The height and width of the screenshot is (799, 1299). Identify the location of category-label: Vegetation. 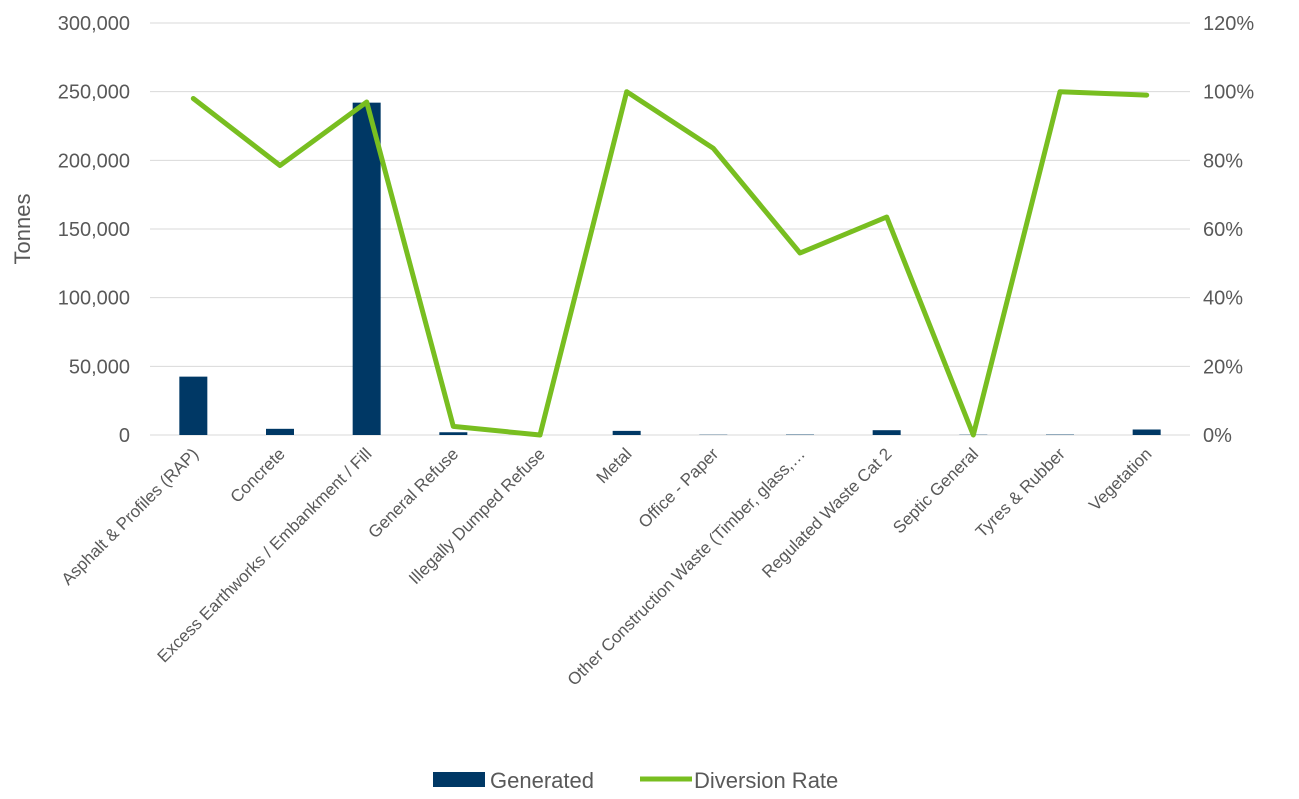
(1120, 479).